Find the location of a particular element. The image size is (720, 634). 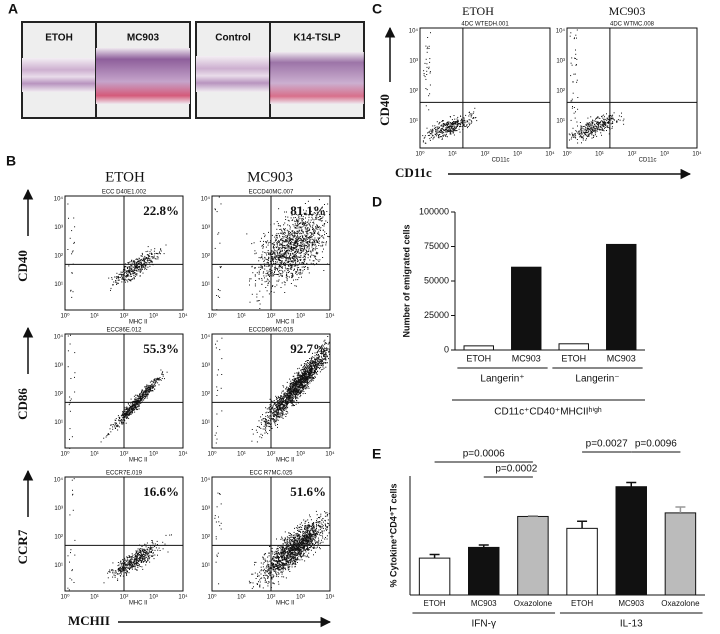

file-label: ECCD86MC.015 is located at coordinates (271, 331).